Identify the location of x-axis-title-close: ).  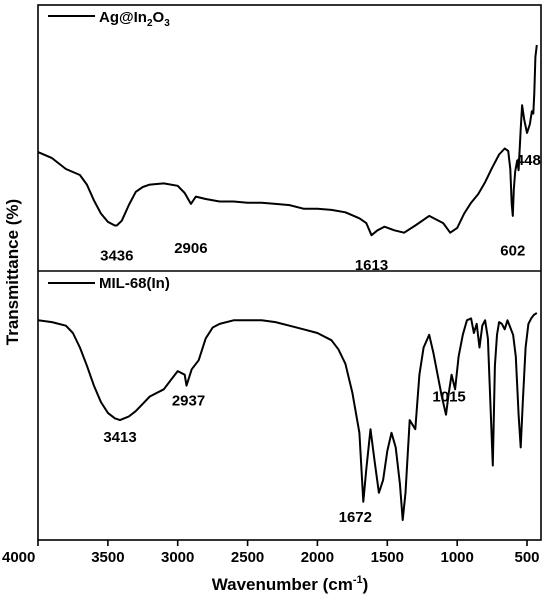
(366, 584).